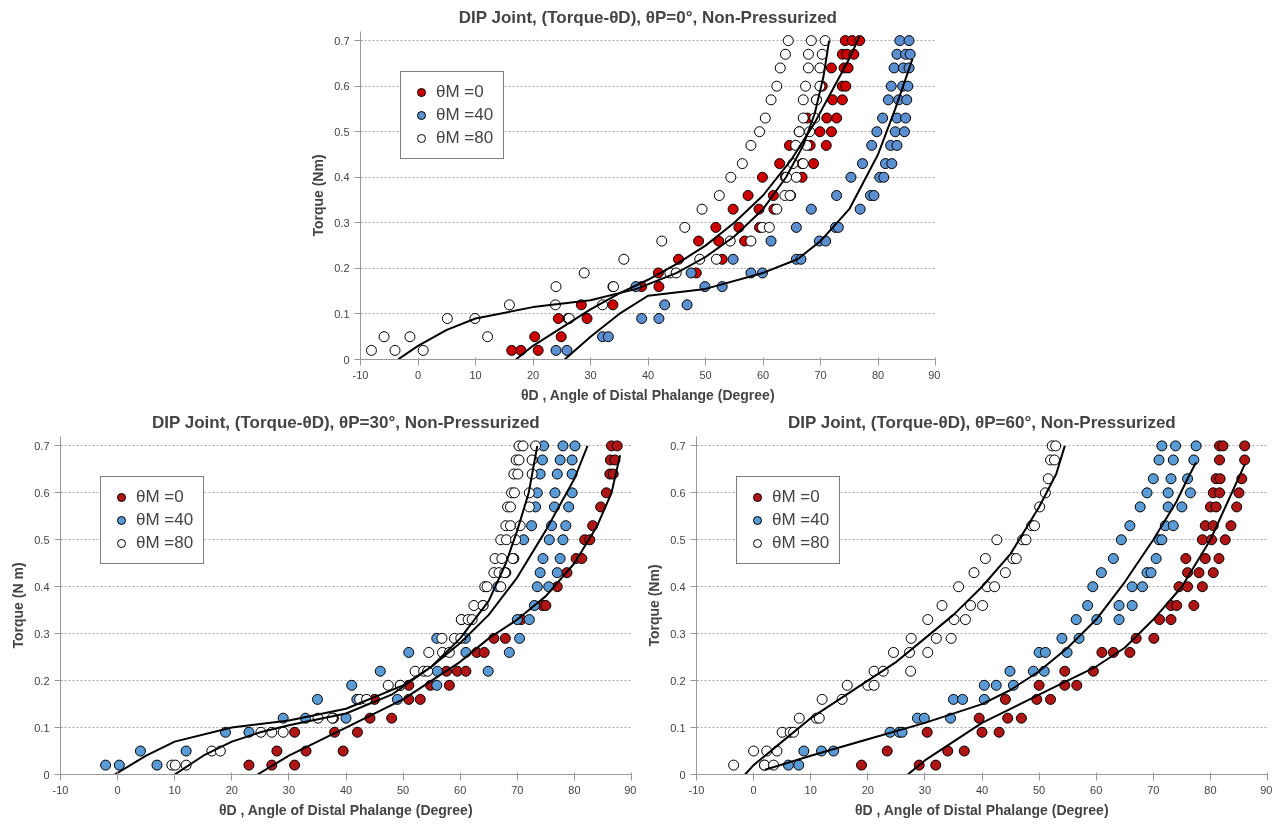  I want to click on chart-title: DIP Joint, (Torque-θD), θP=30°, Non-Pressurized, so click(345, 422).